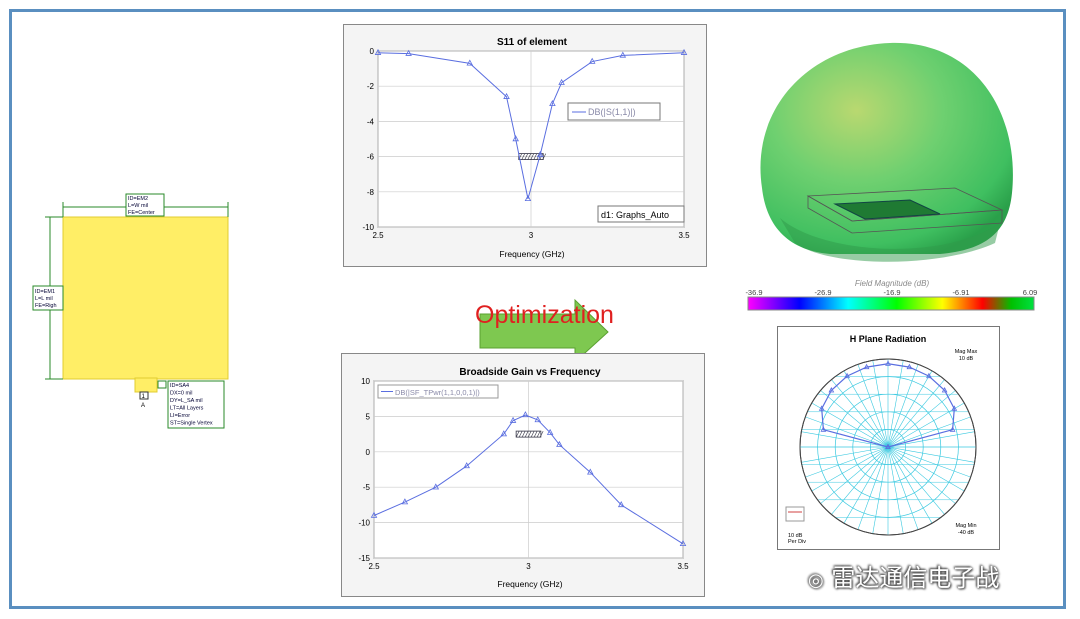 This screenshot has width=1080, height=619. Describe the element at coordinates (892, 283) in the screenshot. I see `colorbar-label: Field Magnitude (dB)` at that location.